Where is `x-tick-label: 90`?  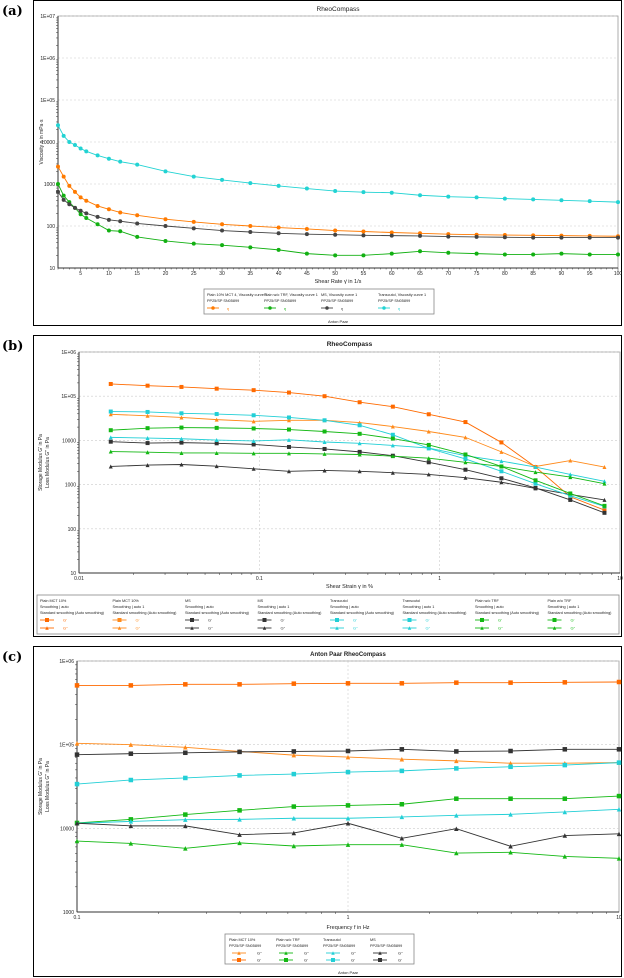
x-tick-label: 90 is located at coordinates (562, 274).